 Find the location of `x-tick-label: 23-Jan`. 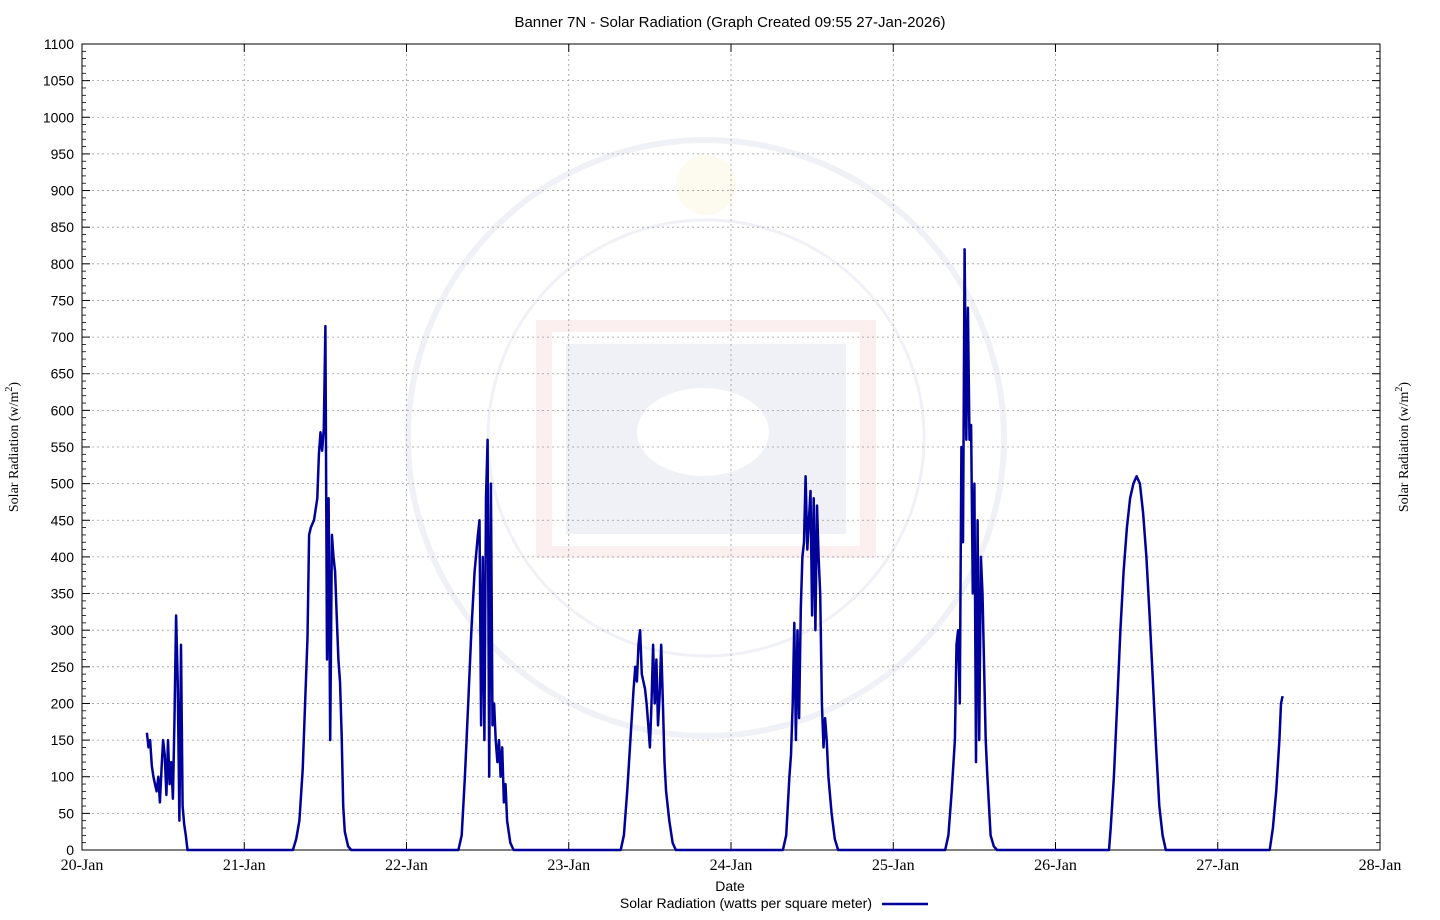

x-tick-label: 23-Jan is located at coordinates (568, 865).